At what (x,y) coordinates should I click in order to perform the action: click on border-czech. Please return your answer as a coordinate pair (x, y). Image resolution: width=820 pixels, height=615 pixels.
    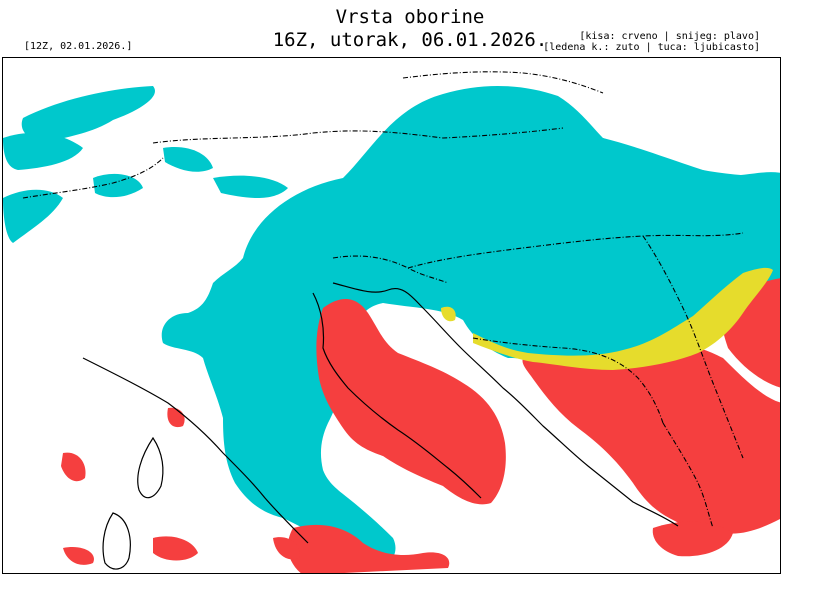
    Looking at the image, I should click on (503, 82).